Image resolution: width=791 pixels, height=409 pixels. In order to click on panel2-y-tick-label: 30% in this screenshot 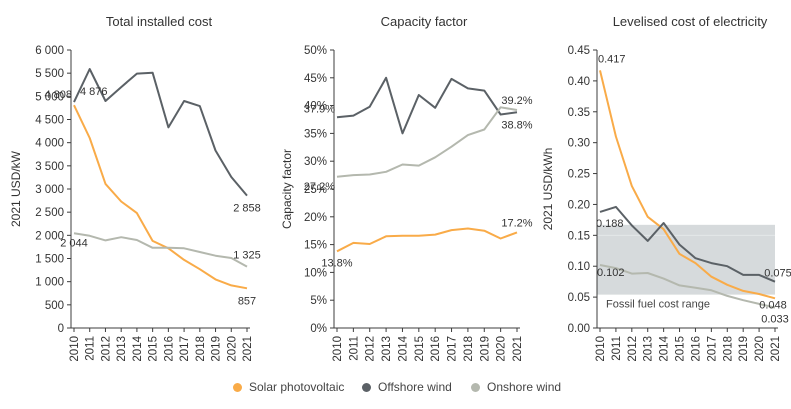, I will do `click(315, 162)`.